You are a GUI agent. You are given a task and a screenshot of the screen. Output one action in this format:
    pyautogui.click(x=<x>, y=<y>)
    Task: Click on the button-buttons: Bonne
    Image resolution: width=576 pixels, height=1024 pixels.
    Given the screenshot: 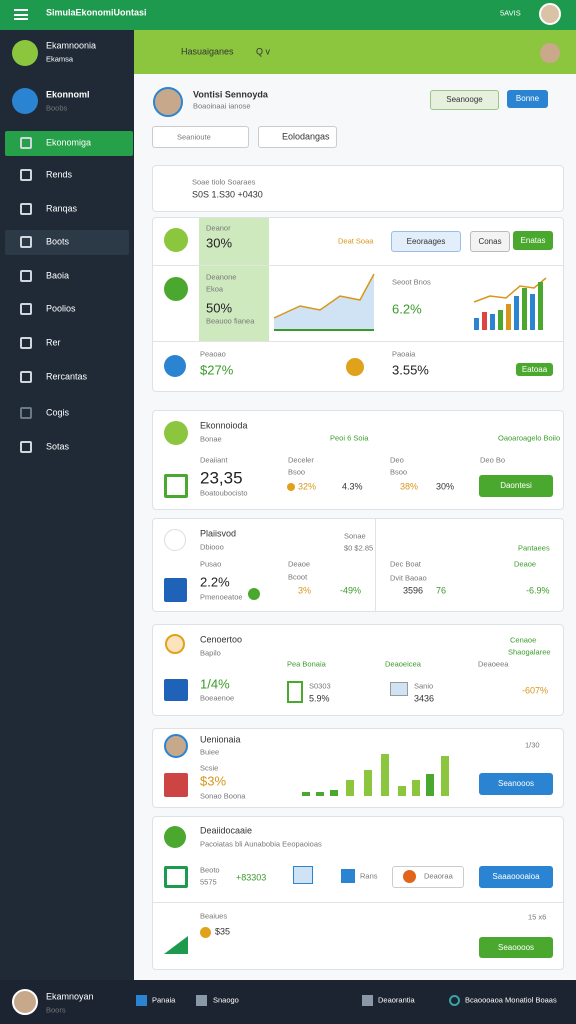 What is the action you would take?
    pyautogui.click(x=527, y=99)
    